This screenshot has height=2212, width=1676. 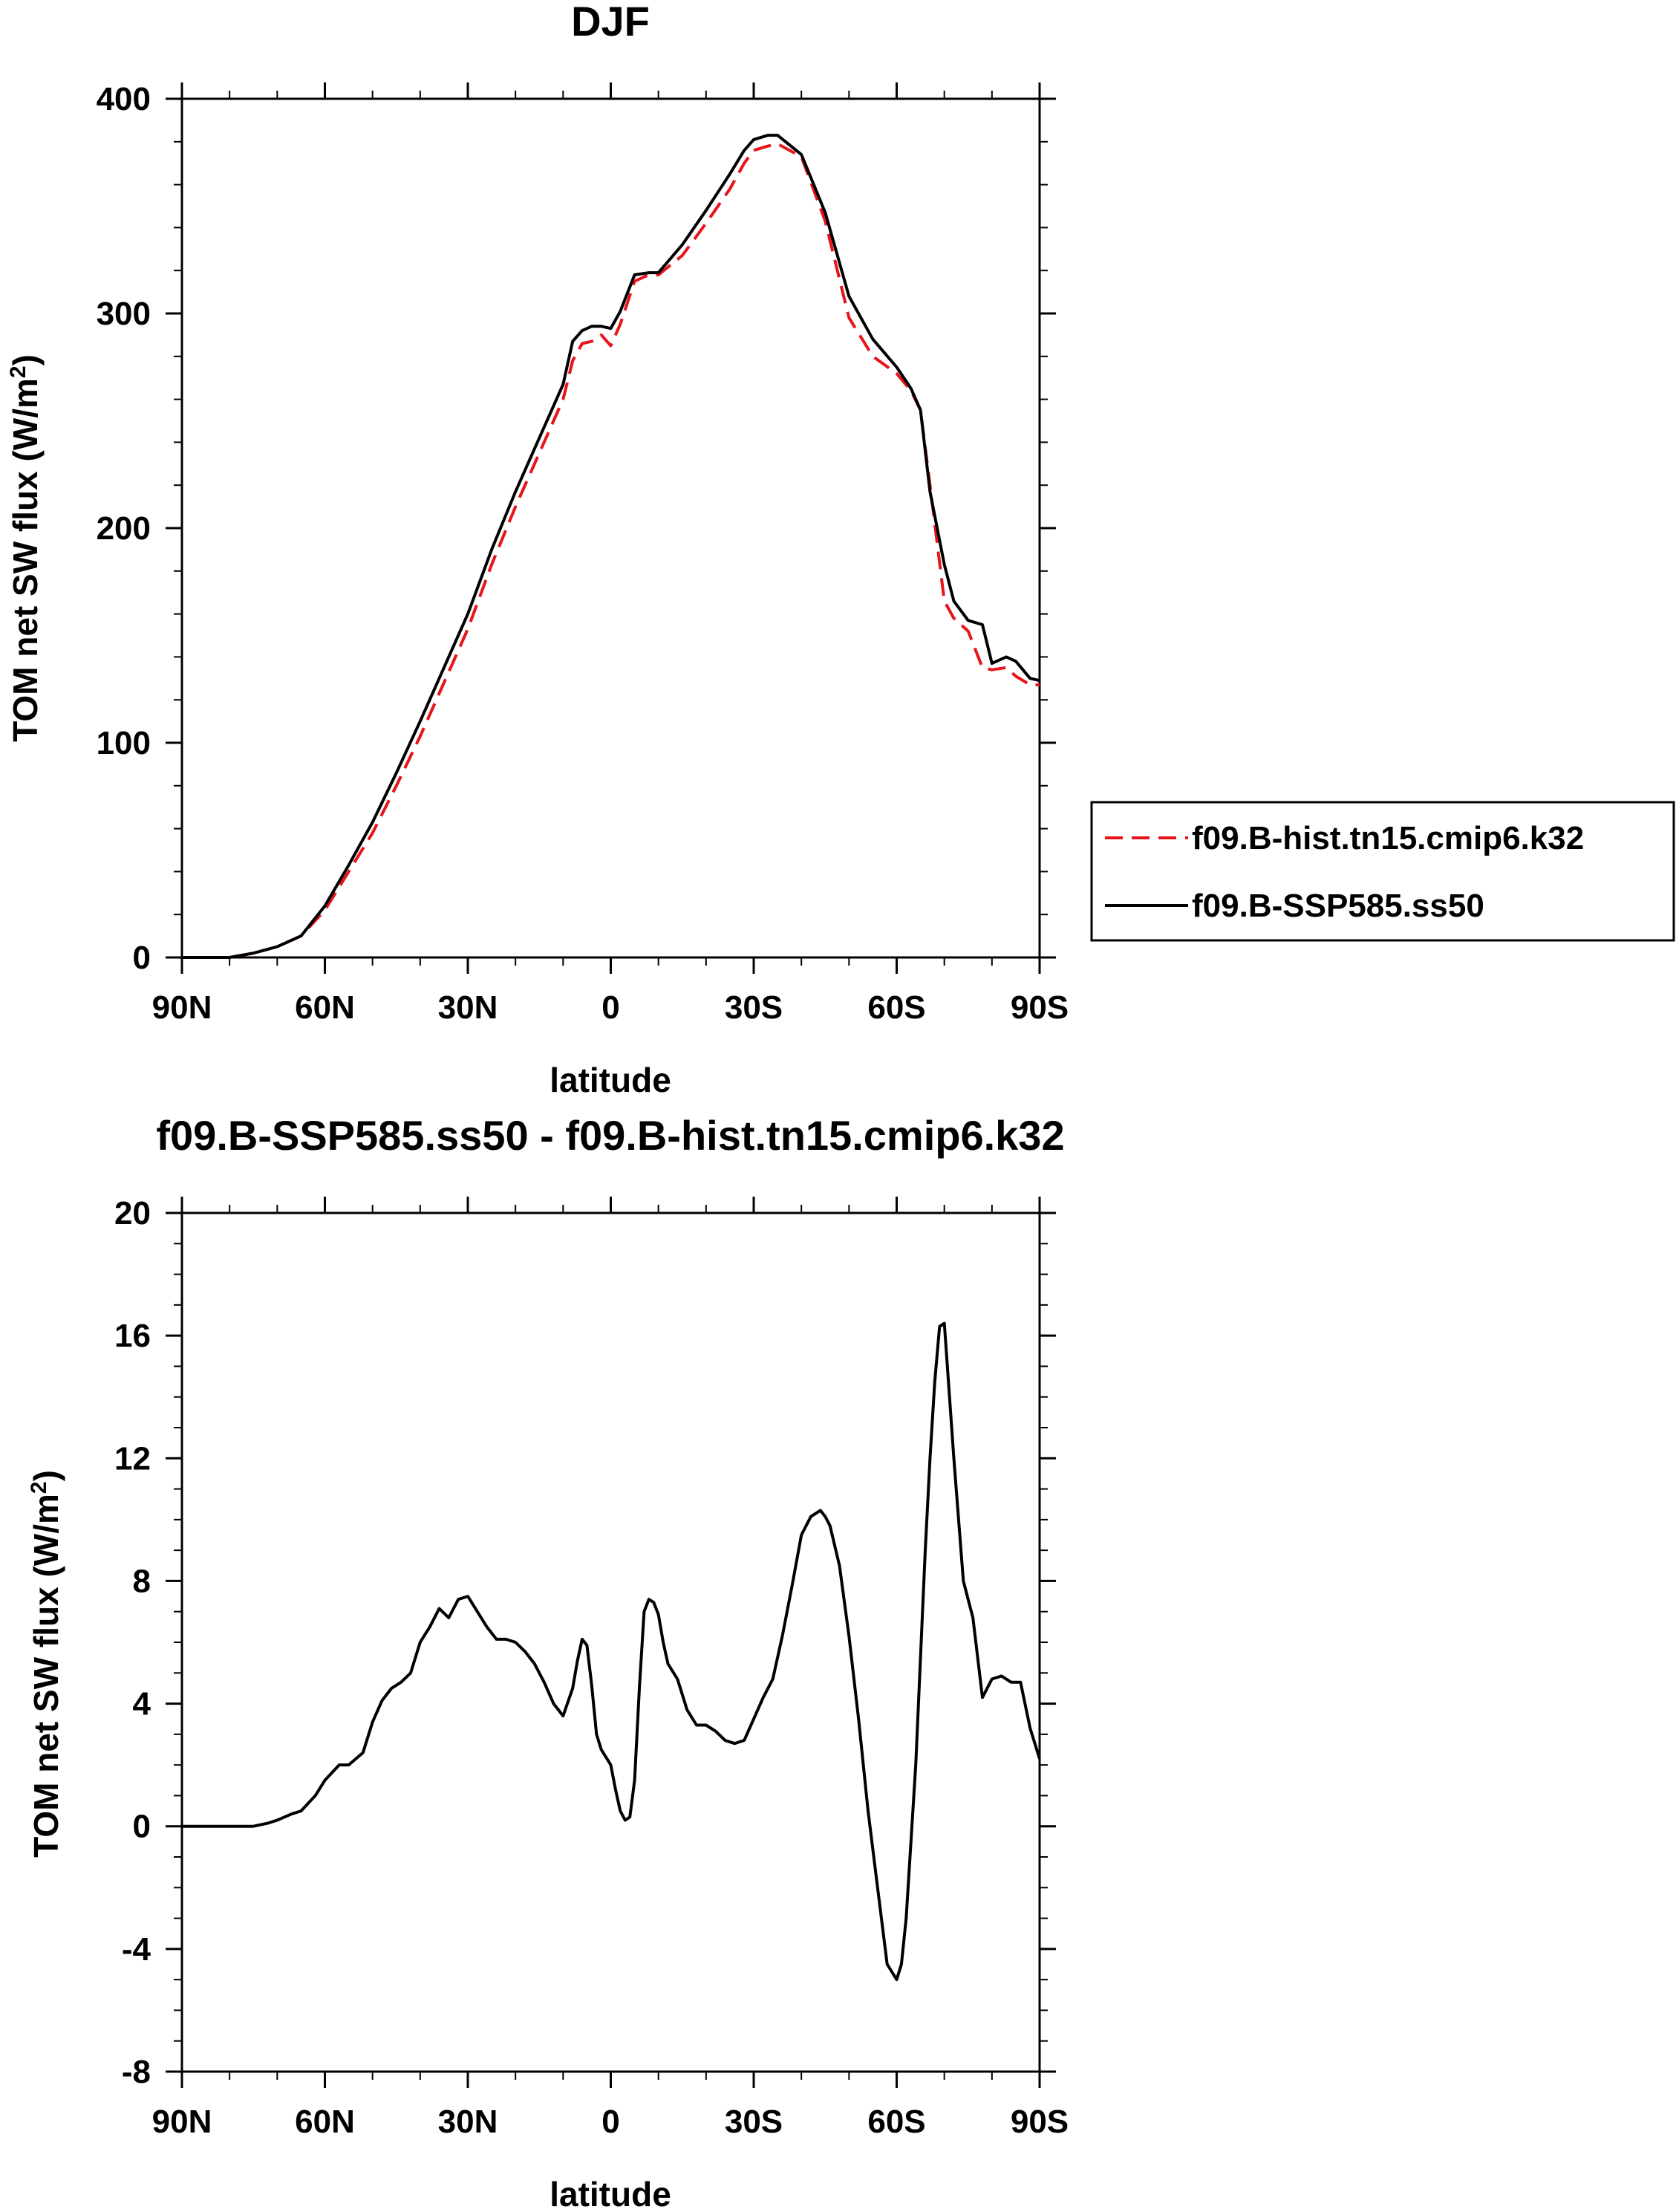 What do you see at coordinates (142, 1581) in the screenshot?
I see `y-tick-label: 8` at bounding box center [142, 1581].